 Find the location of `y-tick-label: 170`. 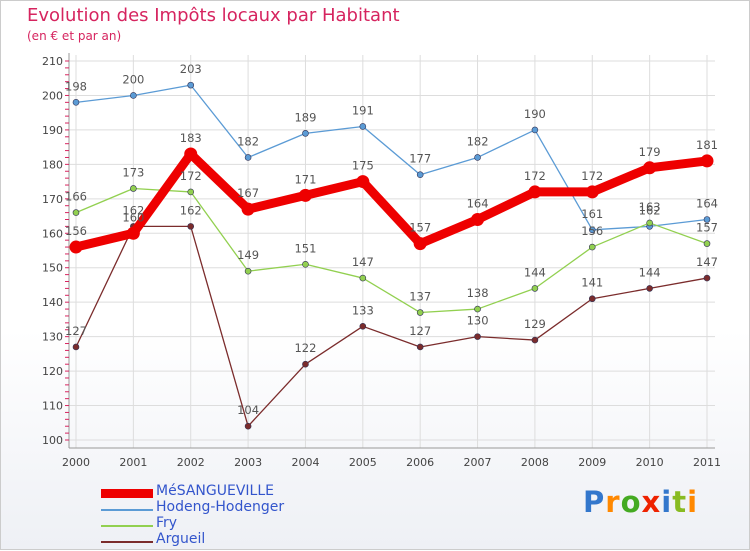

y-tick-label: 170 is located at coordinates (52, 199).